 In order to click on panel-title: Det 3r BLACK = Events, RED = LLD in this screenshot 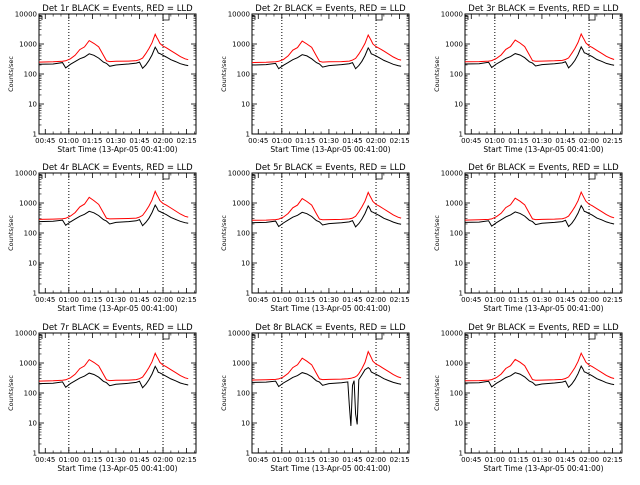, I will do `click(543, 9)`.